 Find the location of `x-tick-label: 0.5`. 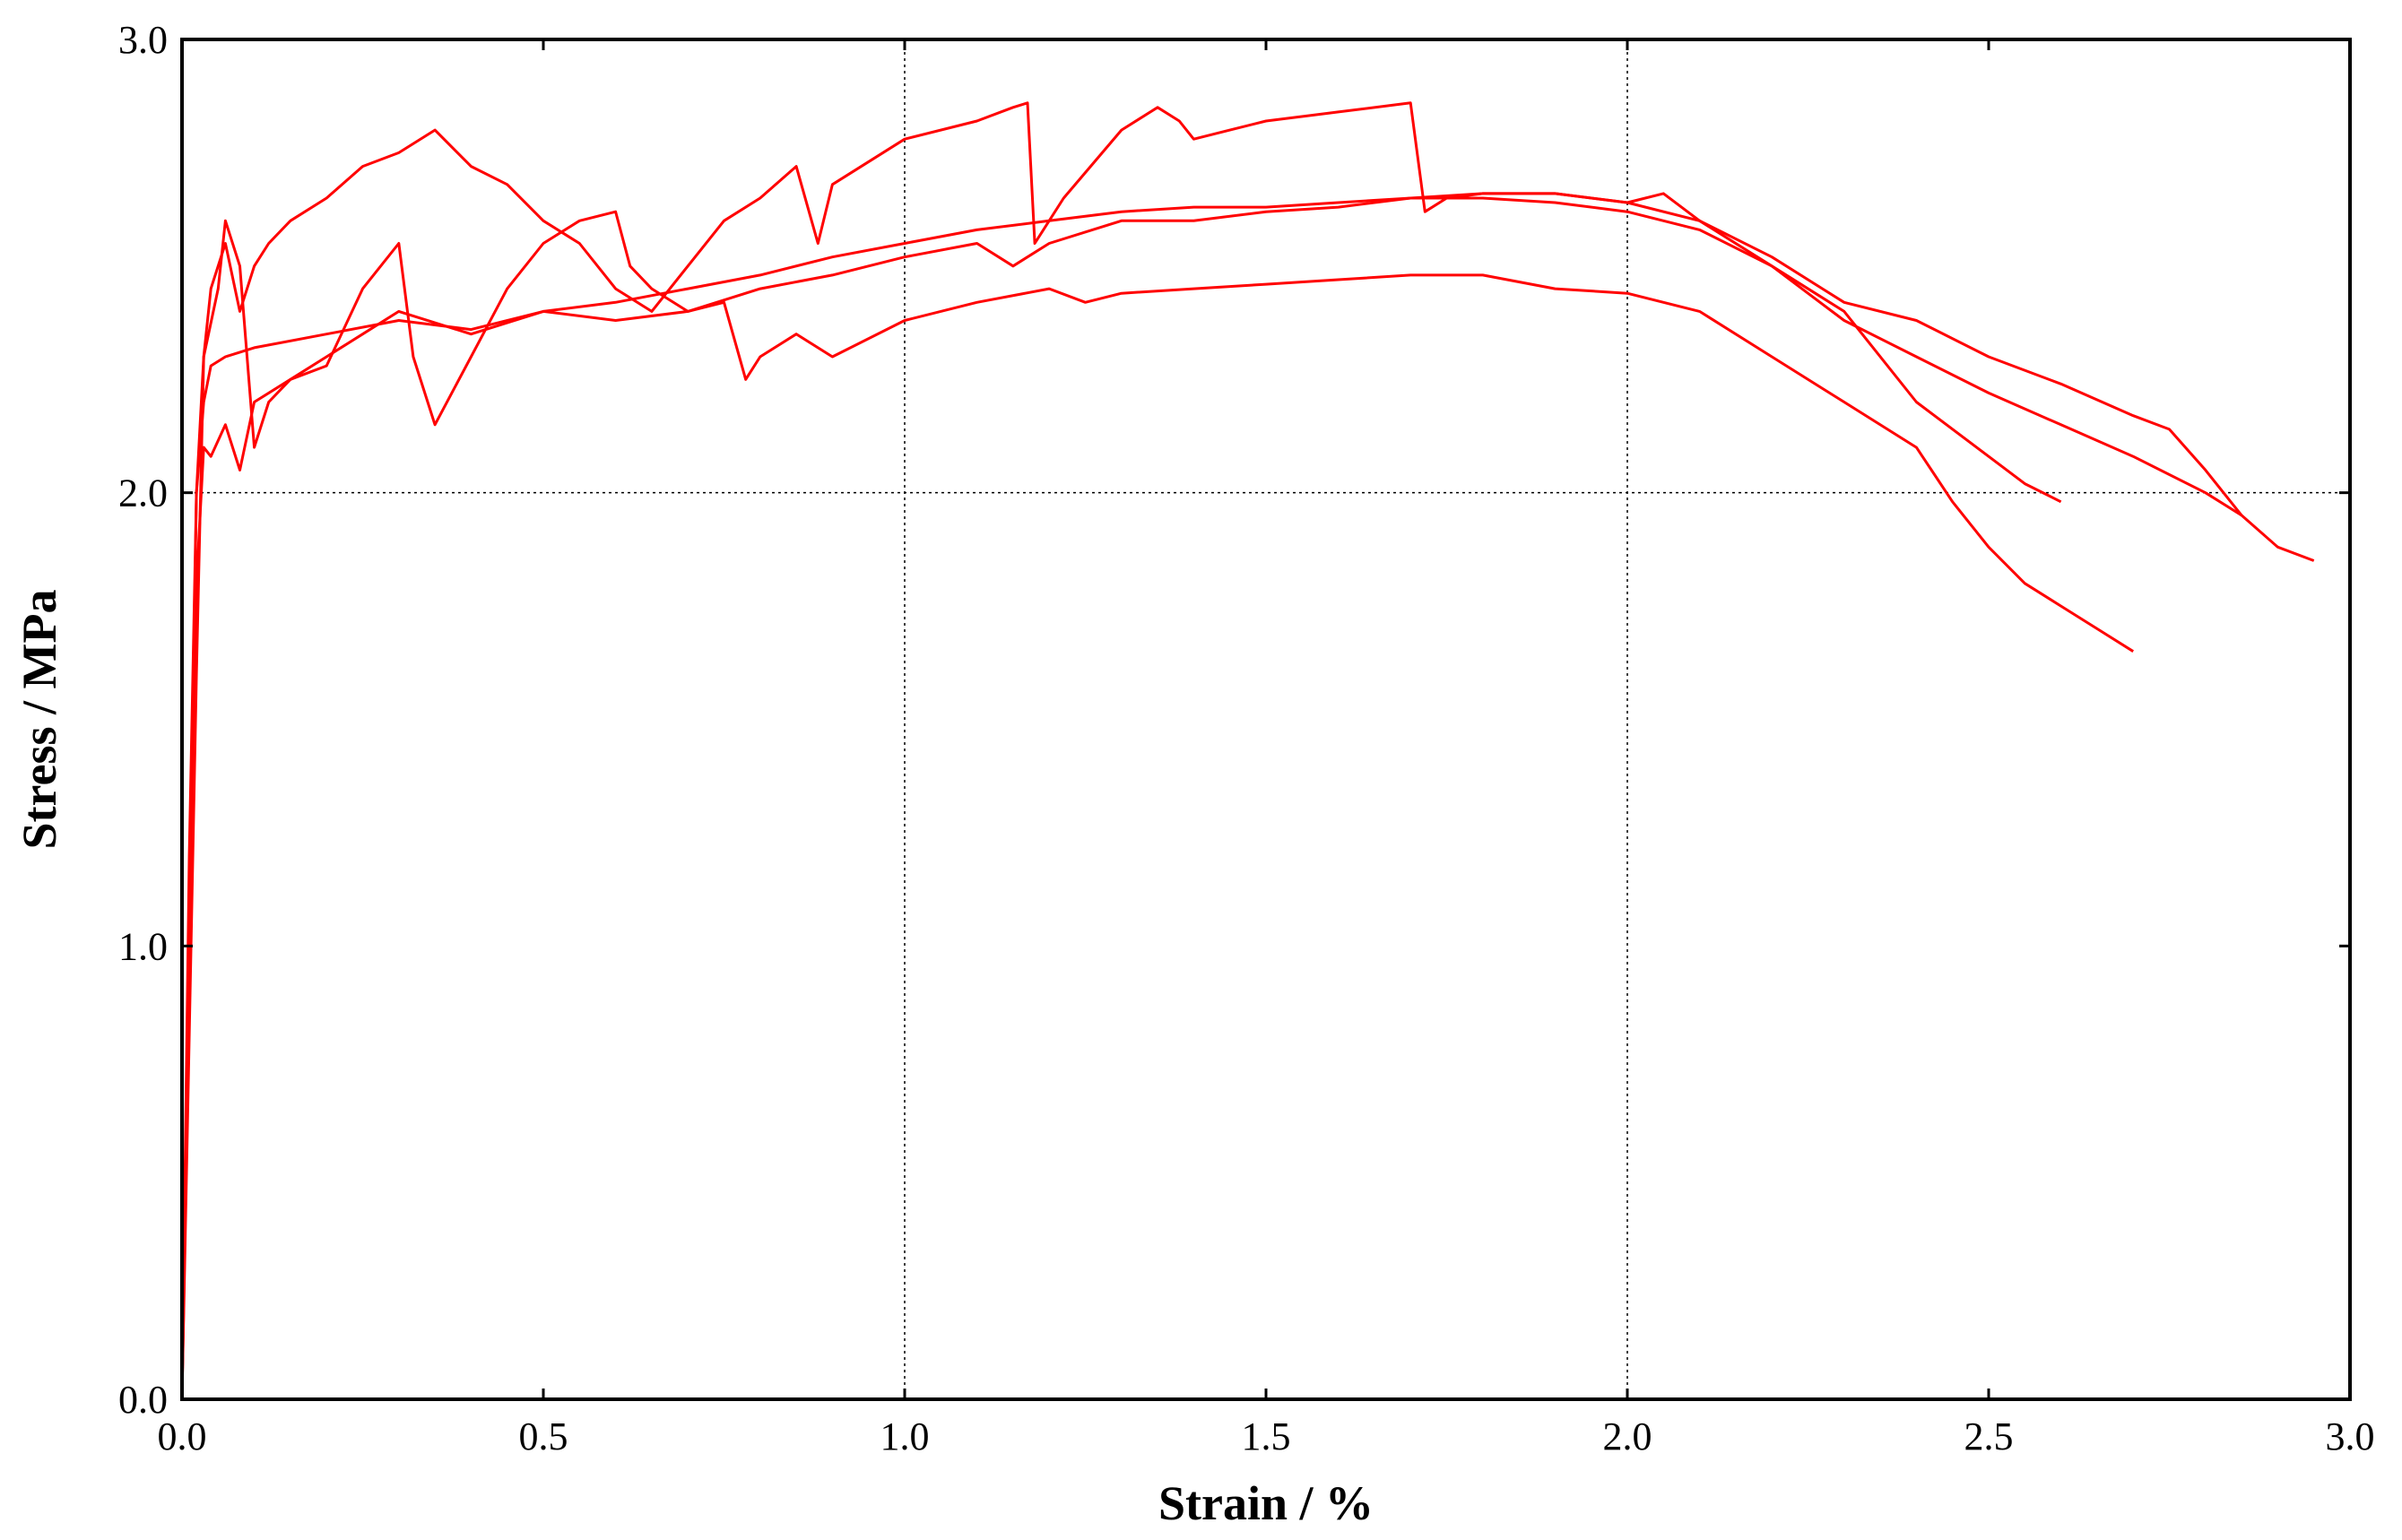

x-tick-label: 0.5 is located at coordinates (543, 1437).